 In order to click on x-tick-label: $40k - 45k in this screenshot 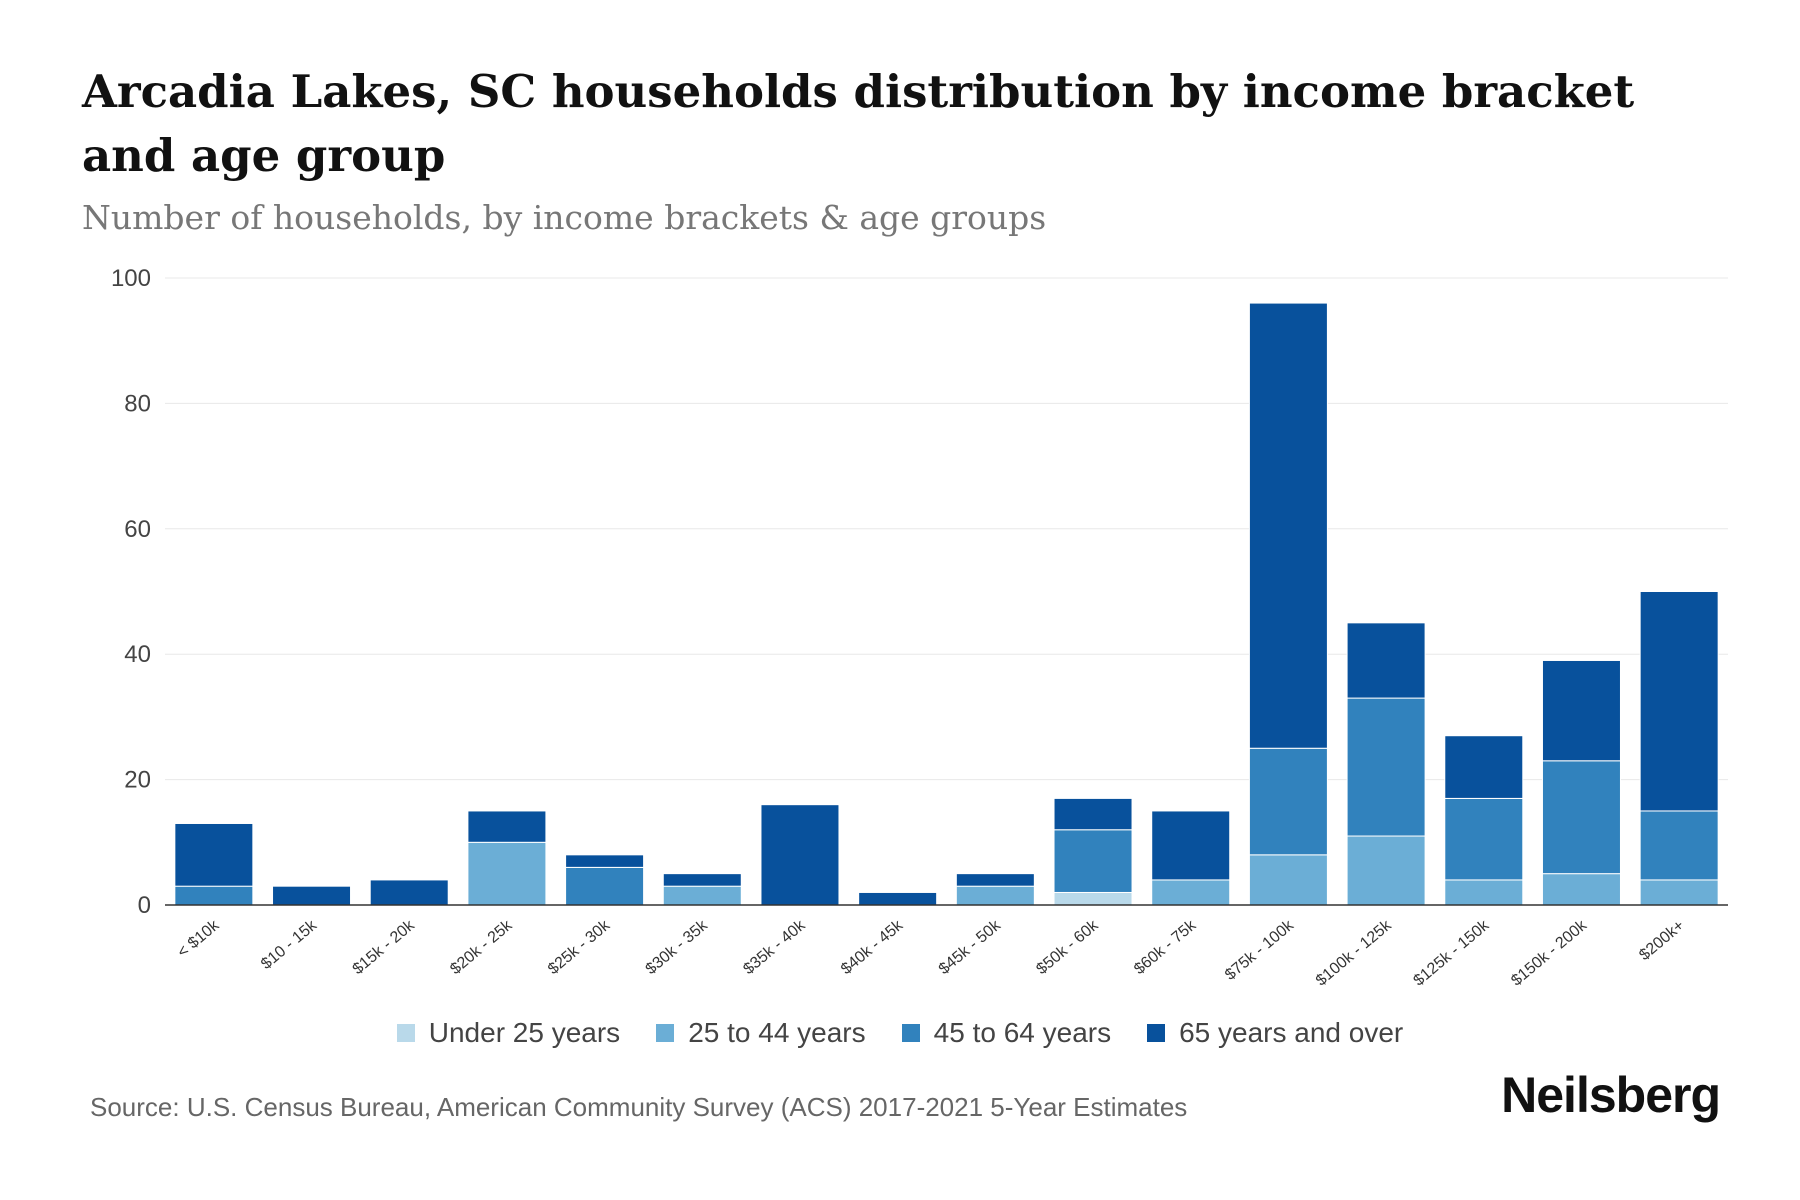, I will do `click(872, 947)`.